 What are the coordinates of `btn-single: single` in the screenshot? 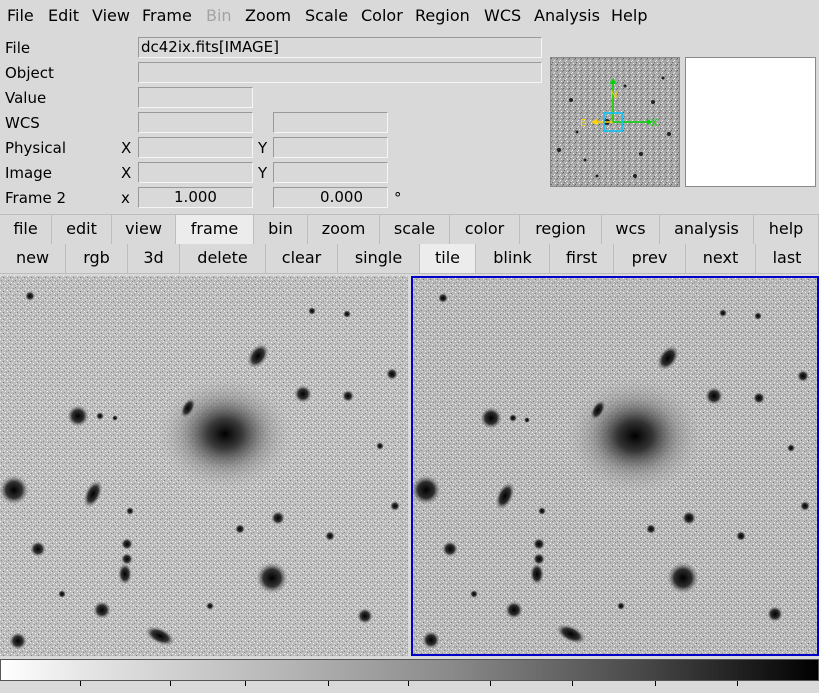 It's located at (379, 259).